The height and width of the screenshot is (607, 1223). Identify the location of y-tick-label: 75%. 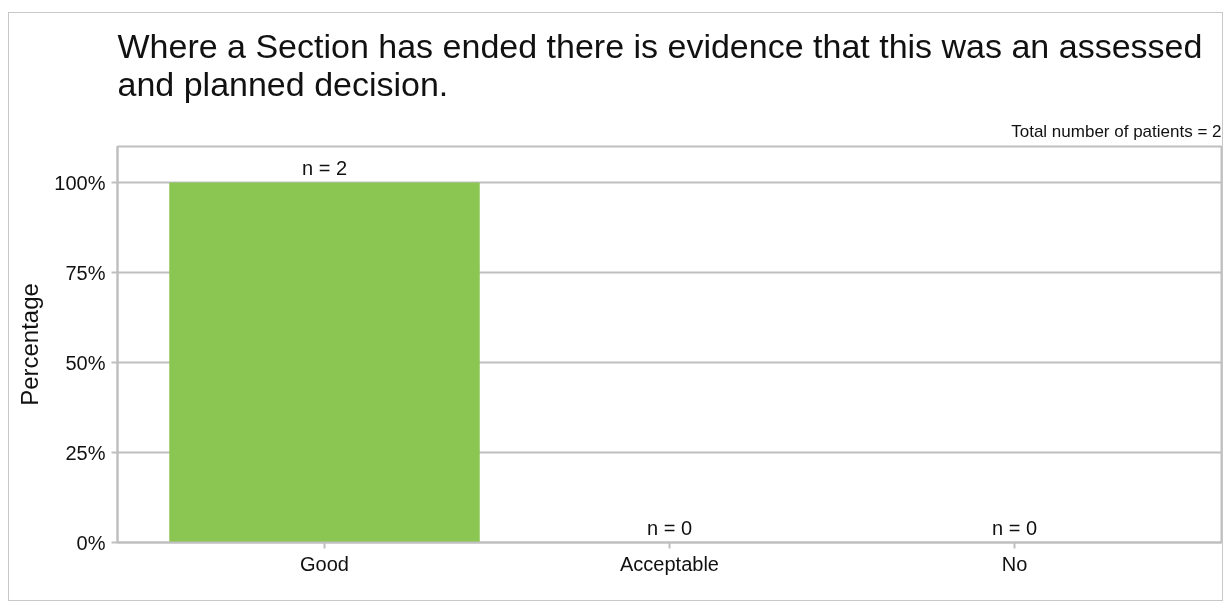
(85, 272).